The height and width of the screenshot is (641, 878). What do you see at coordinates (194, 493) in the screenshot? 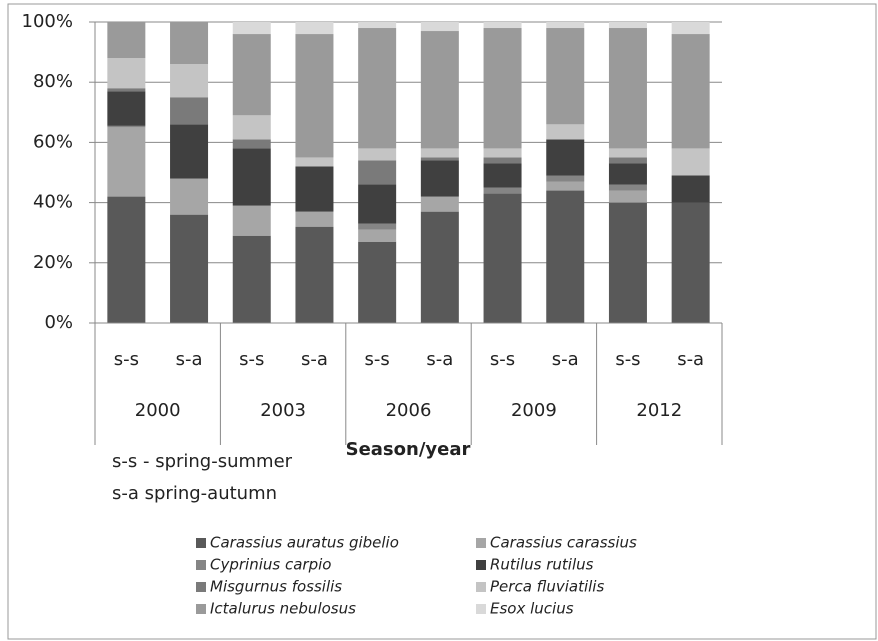
I see `note: s-a spring-autumn` at bounding box center [194, 493].